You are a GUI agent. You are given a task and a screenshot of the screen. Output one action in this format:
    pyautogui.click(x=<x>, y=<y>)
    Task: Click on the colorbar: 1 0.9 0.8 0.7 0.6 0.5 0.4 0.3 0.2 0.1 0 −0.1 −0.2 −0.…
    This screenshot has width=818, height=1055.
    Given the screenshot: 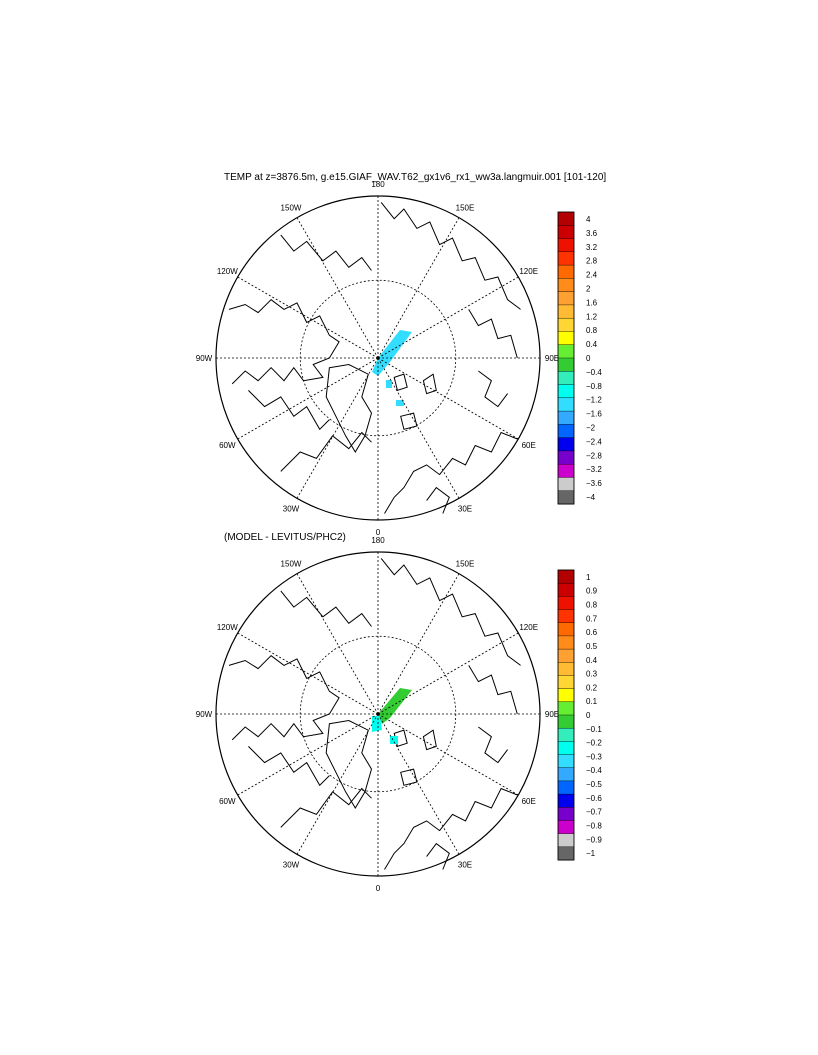 What is the action you would take?
    pyautogui.click(x=579, y=715)
    